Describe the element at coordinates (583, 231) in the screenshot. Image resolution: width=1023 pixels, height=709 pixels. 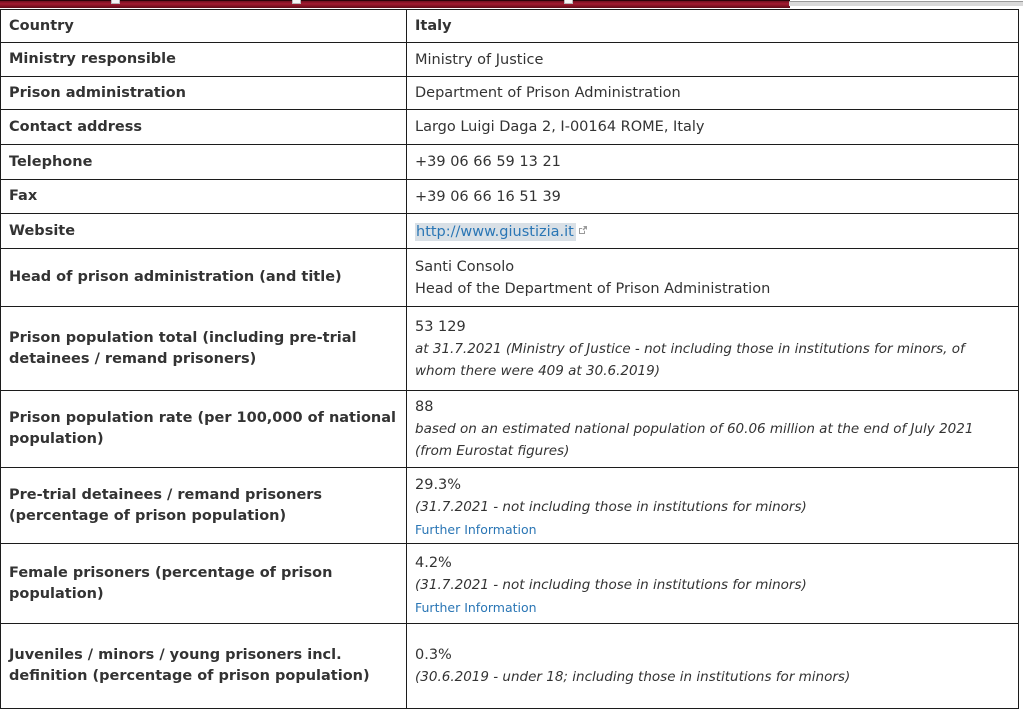
I see `external-link-icon` at that location.